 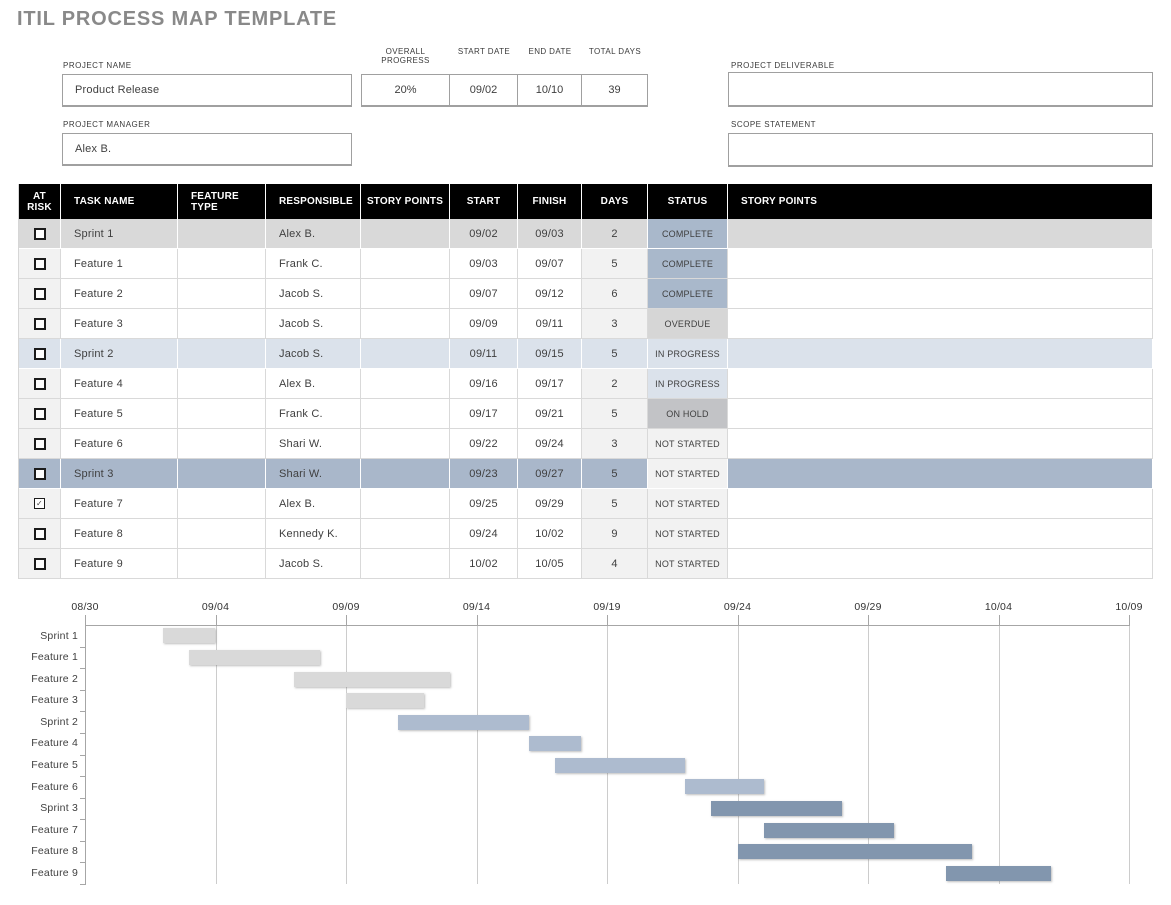 What do you see at coordinates (615, 444) in the screenshot?
I see `cell-days: 3` at bounding box center [615, 444].